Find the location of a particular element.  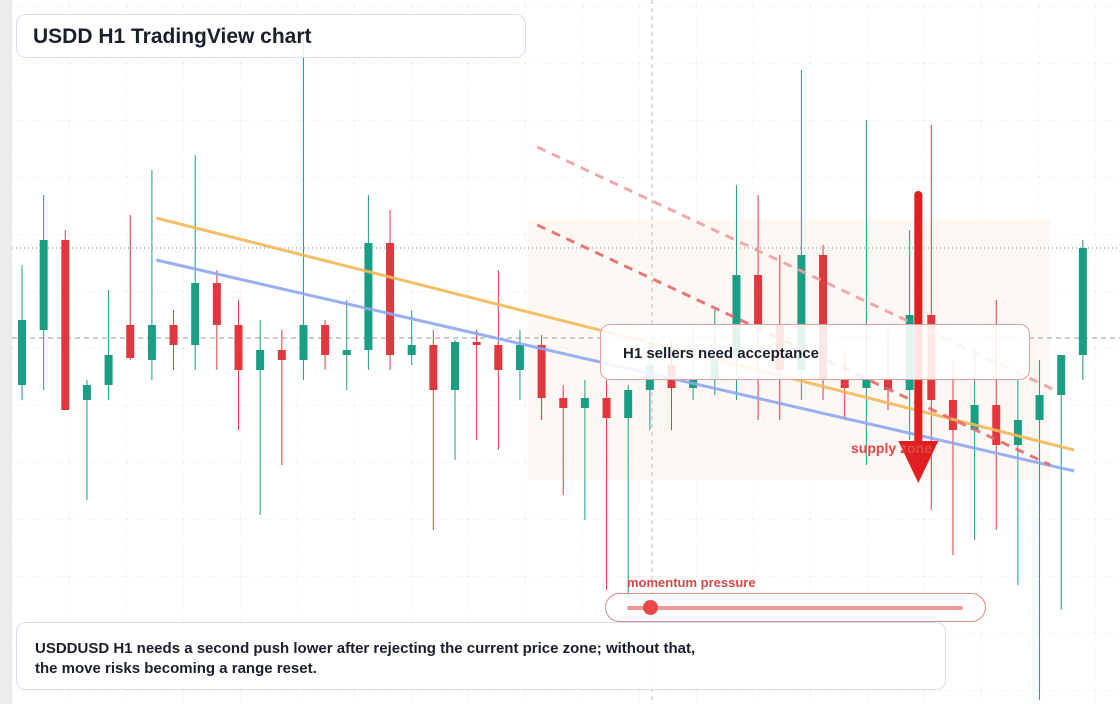

callout: H1 sellers need acceptance is located at coordinates (815, 352).